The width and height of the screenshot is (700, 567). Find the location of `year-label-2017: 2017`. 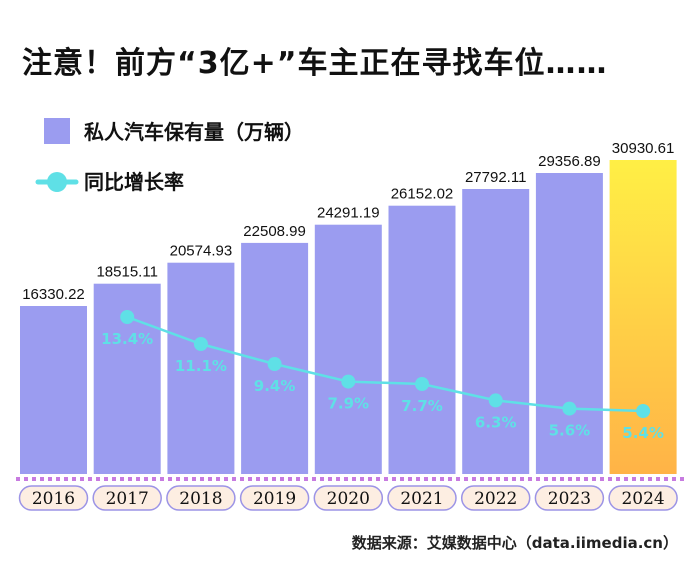

year-label-2017: 2017 is located at coordinates (127, 499).